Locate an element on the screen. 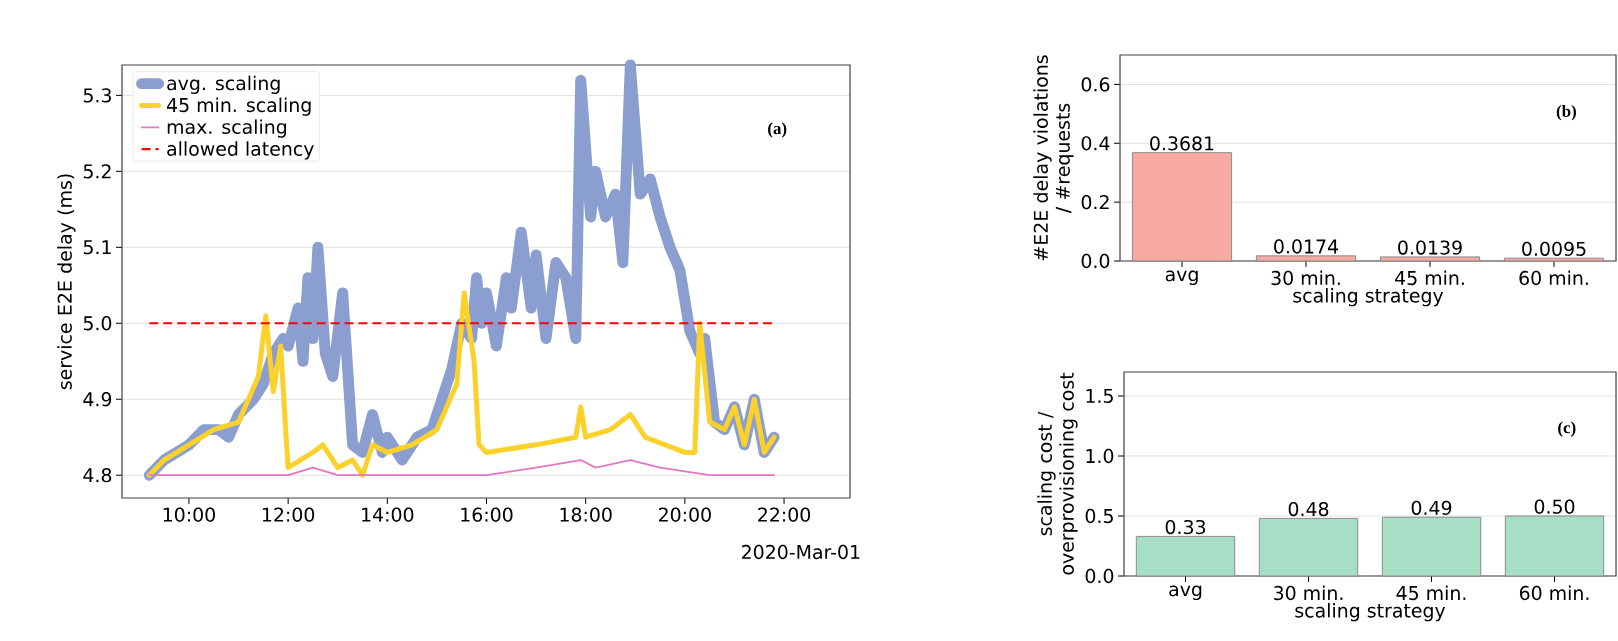  x-tick-label: 18:00 is located at coordinates (586, 514).